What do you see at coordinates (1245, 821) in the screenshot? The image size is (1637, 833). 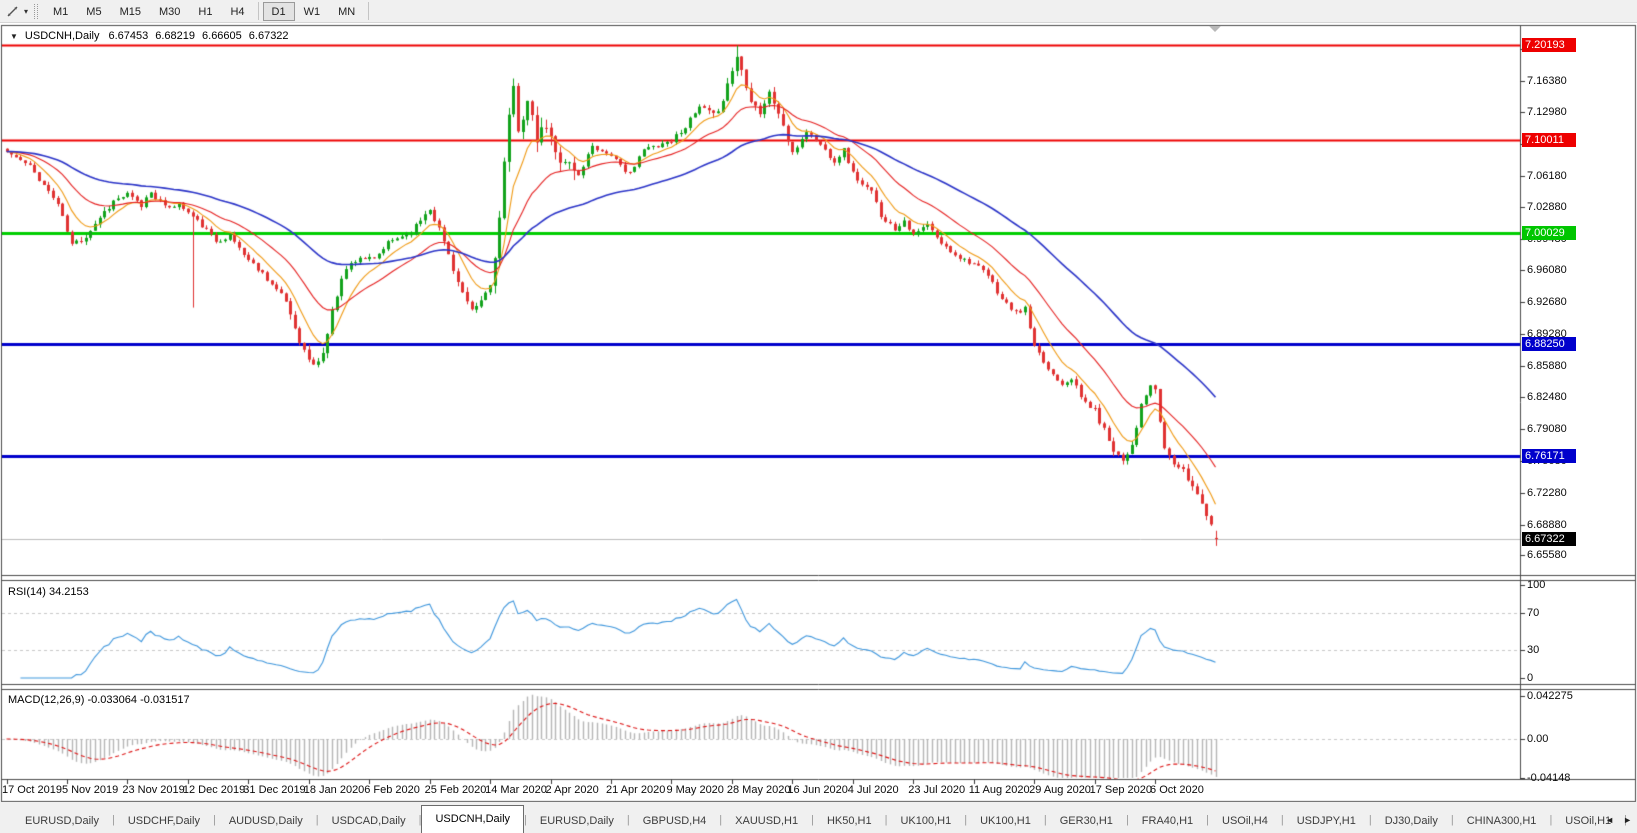 I see `chart-tab: USOil,H4` at bounding box center [1245, 821].